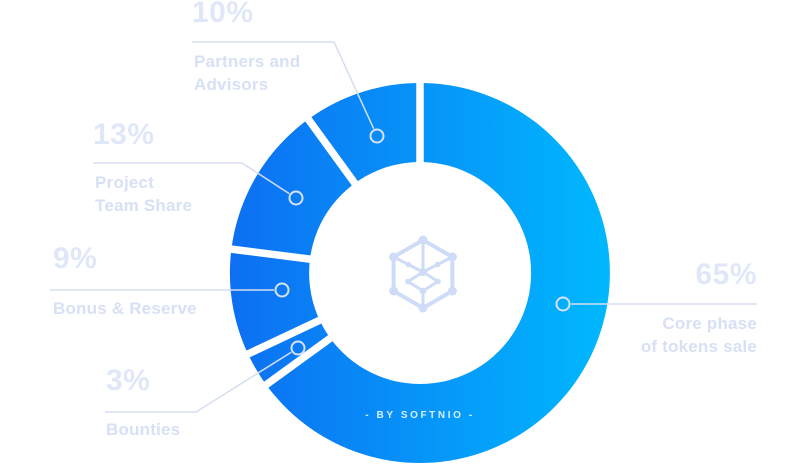 This screenshot has width=810, height=470. Describe the element at coordinates (144, 205) in the screenshot. I see `callout-label-line: Team Share` at that location.